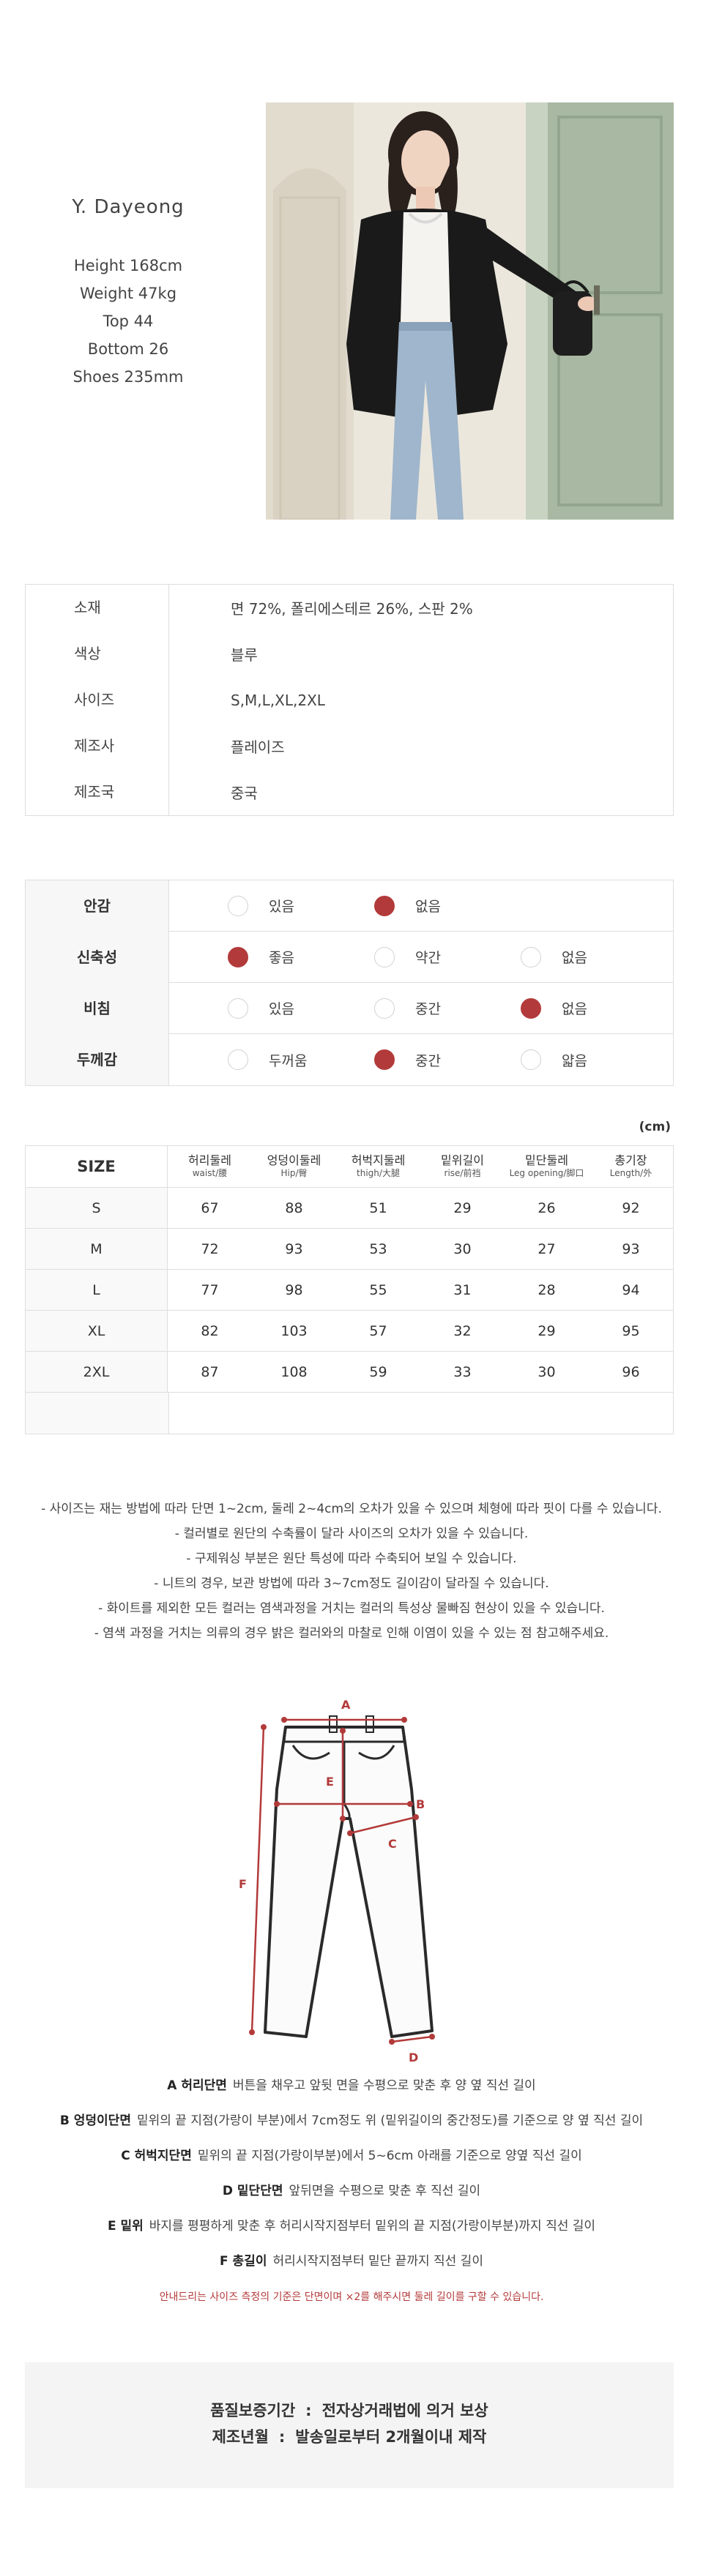 Image resolution: width=703 pixels, height=2576 pixels. What do you see at coordinates (631, 1330) in the screenshot?
I see `size-cell: 95` at bounding box center [631, 1330].